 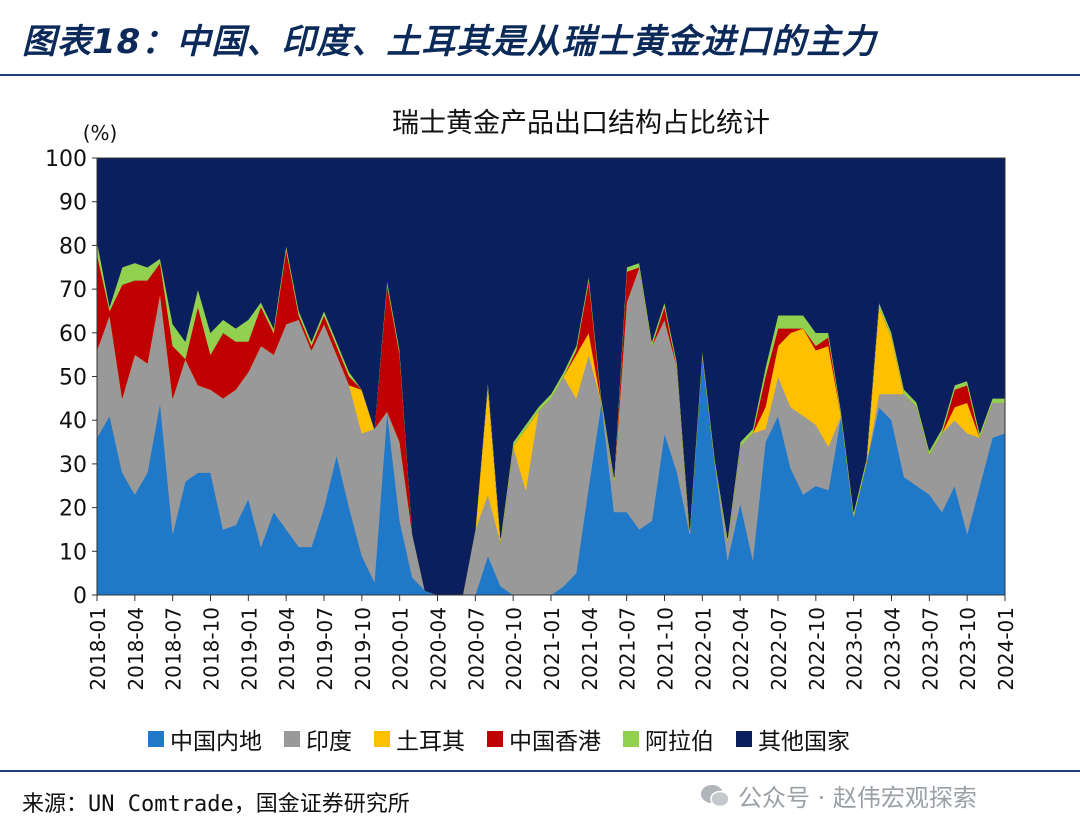 I want to click on legend-label: 中国香港, so click(x=555, y=742).